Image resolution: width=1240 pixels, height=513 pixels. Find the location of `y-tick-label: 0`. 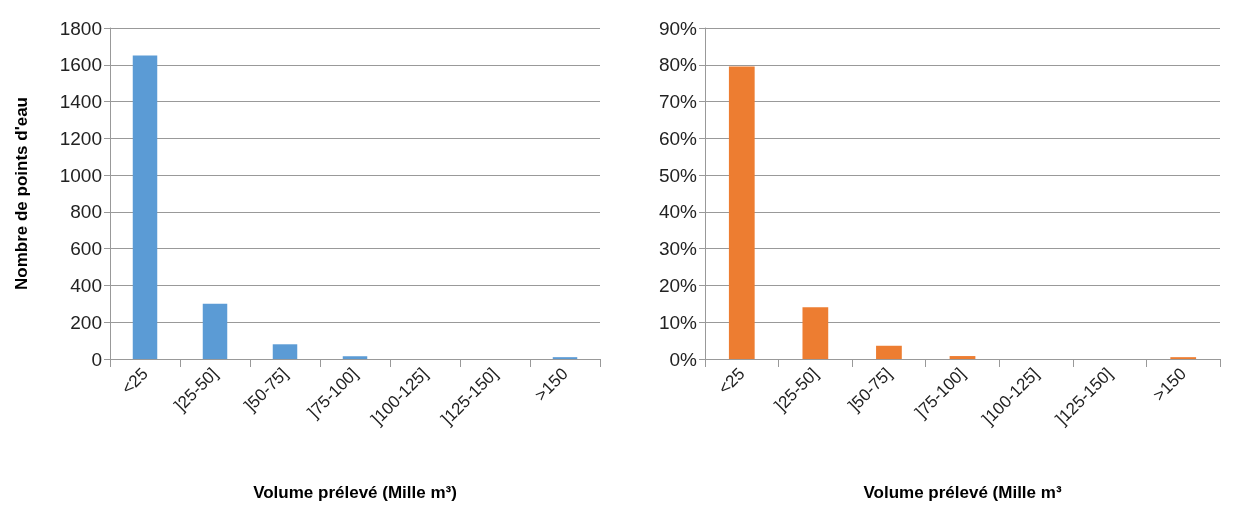

y-tick-label: 0 is located at coordinates (96, 359).